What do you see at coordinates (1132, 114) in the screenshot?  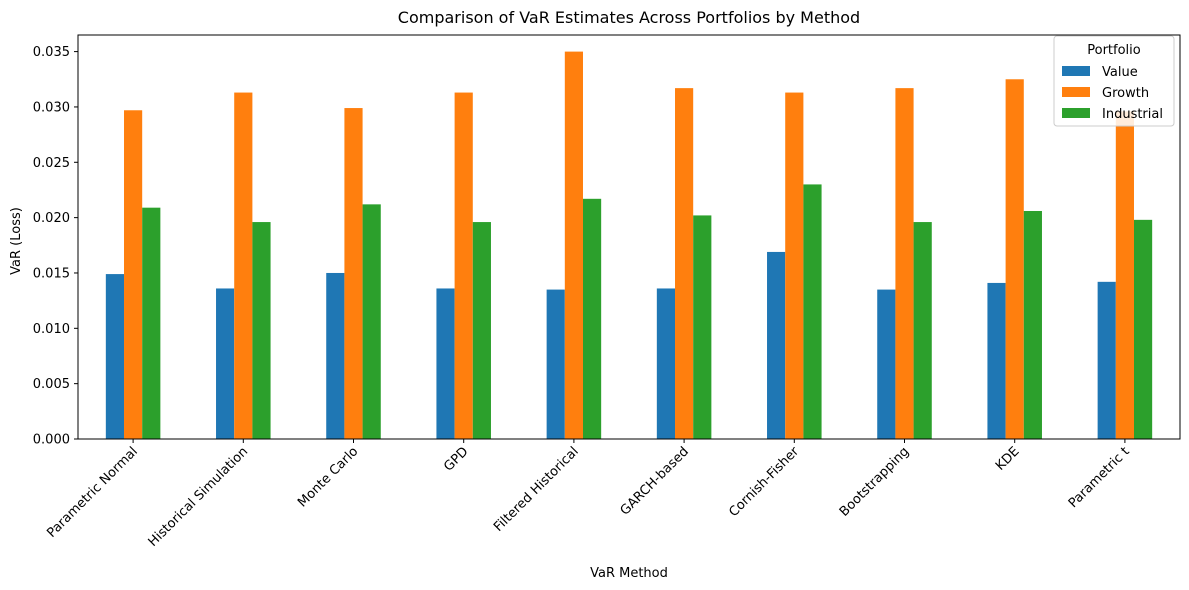 I see `legend-label-industrial: Industrial` at bounding box center [1132, 114].